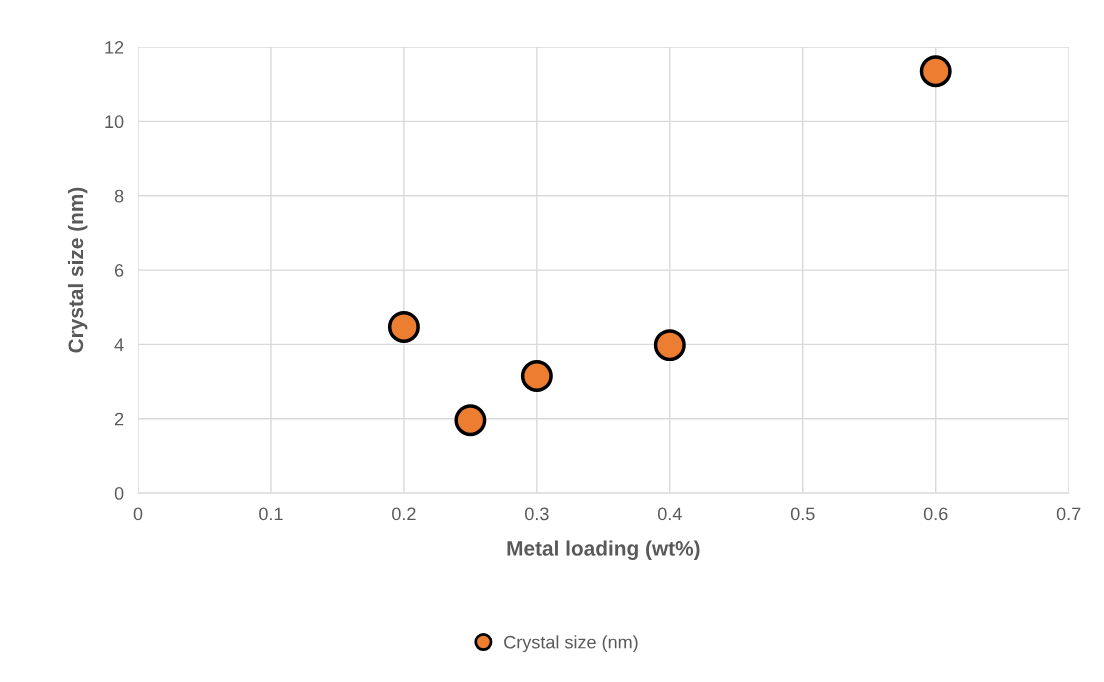  What do you see at coordinates (138, 514) in the screenshot?
I see `x-tick-label: 0` at bounding box center [138, 514].